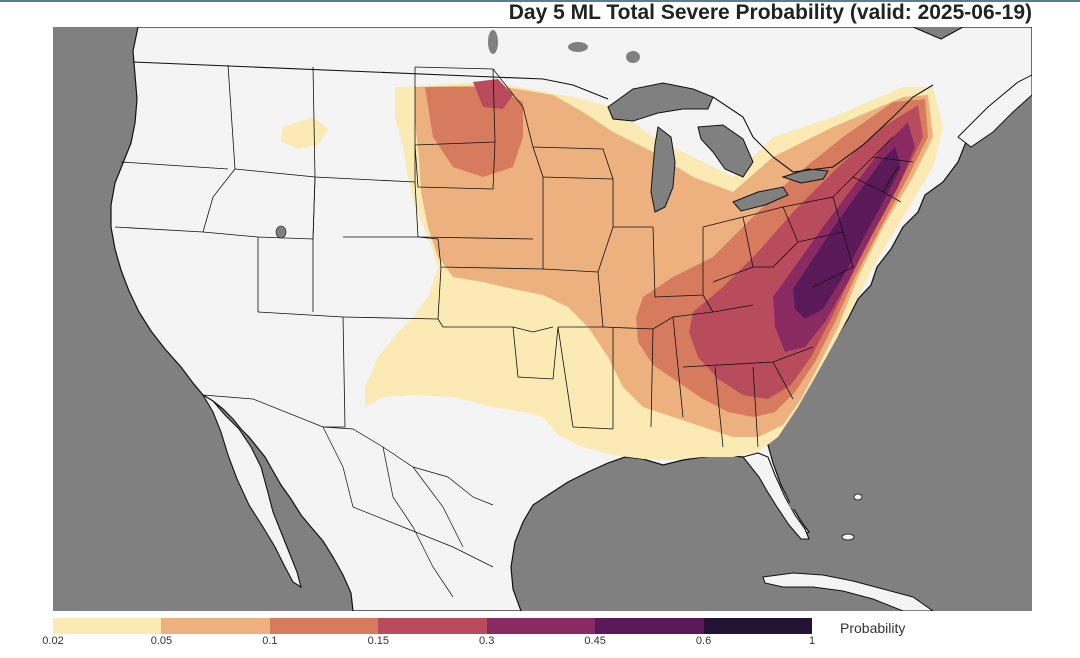 This screenshot has height=658, width=1080. I want to click on lake-erie, so click(760, 199).